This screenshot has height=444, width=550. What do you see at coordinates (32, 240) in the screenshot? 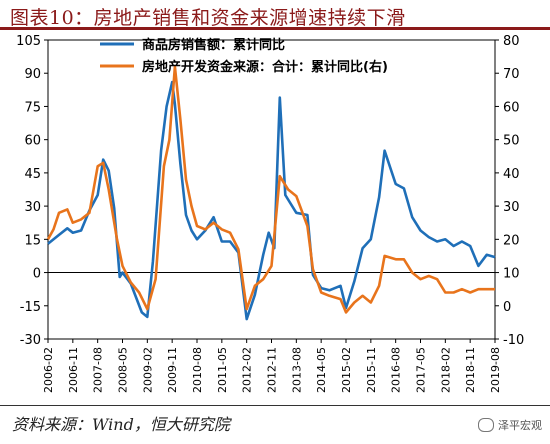
I see `left-axis-tick-label: 15` at bounding box center [32, 240].